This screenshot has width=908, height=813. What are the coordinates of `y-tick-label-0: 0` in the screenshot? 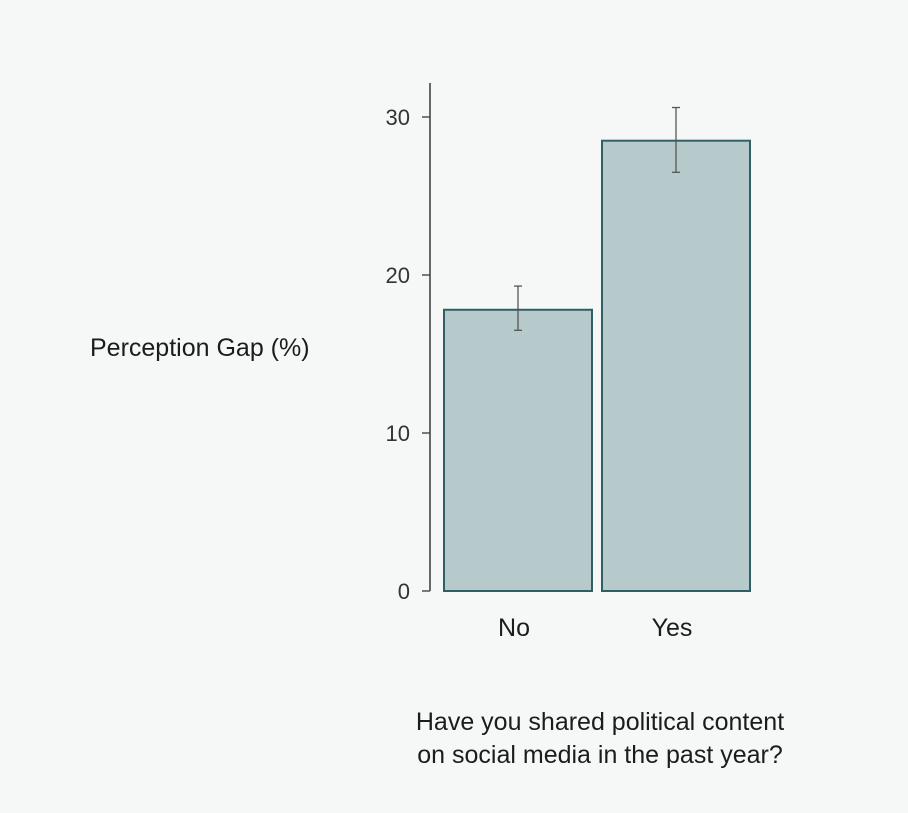 It's located at (404, 591).